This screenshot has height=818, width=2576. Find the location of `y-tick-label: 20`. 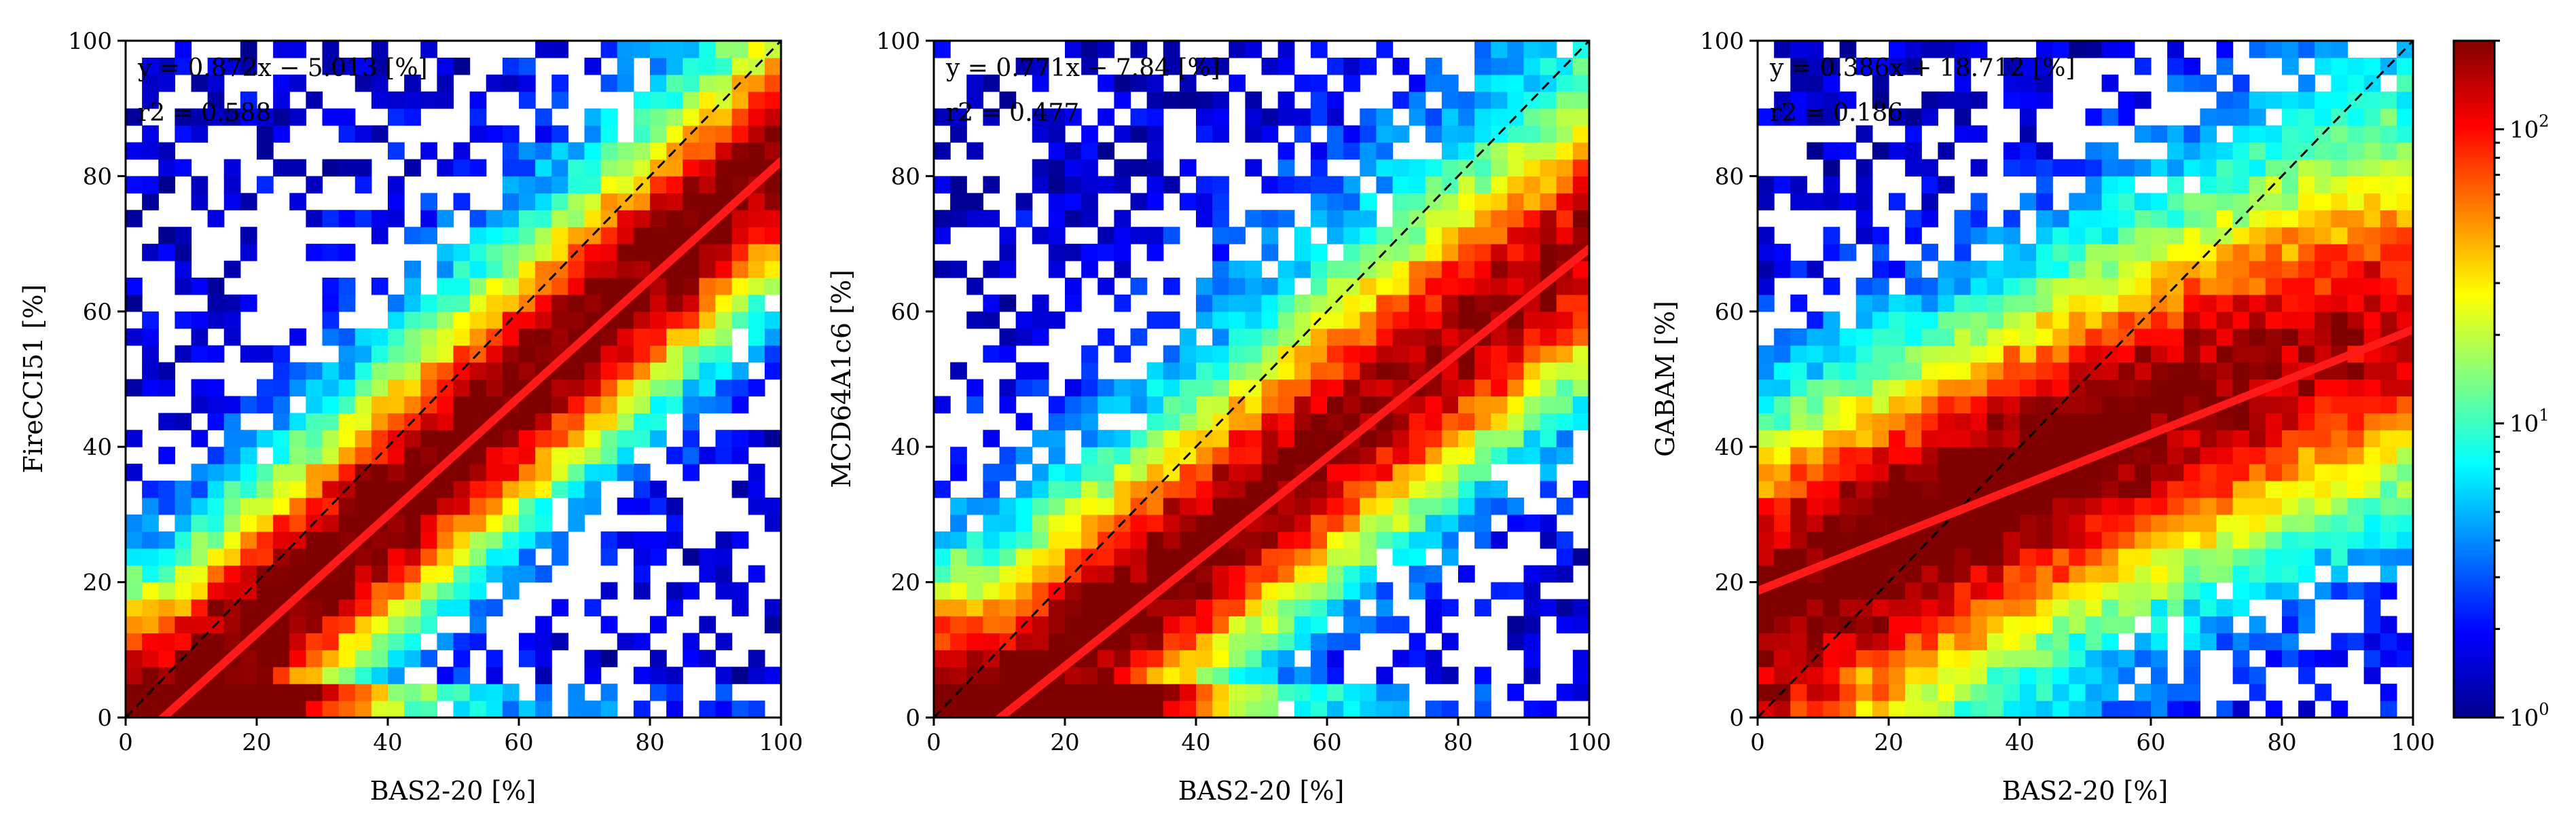

y-tick-label: 20 is located at coordinates (905, 583).